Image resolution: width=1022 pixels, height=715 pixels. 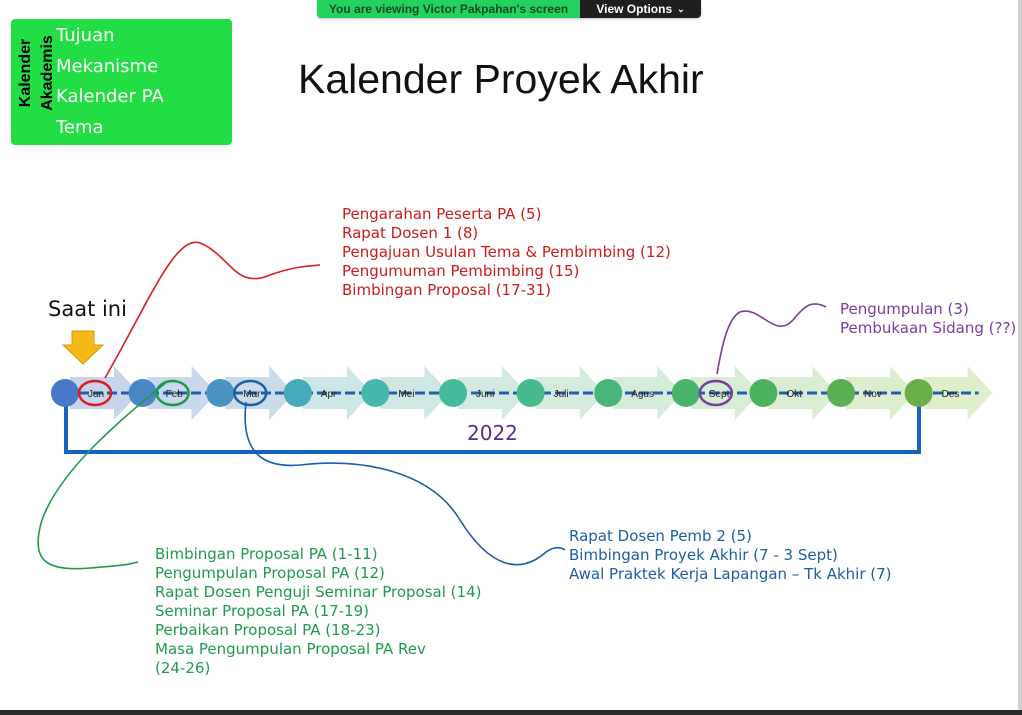 I want to click on sept-note-item: Pengumpulan (3), so click(x=904, y=309).